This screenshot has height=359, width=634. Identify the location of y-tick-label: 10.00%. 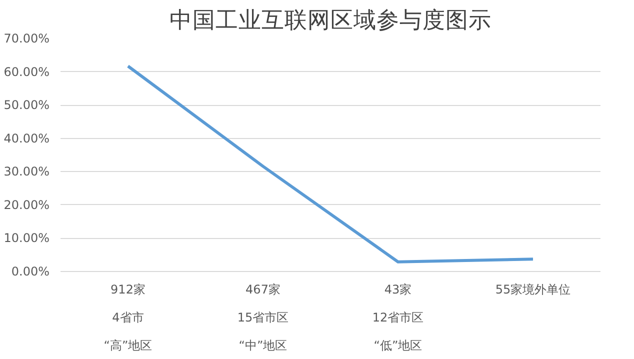
(27, 238).